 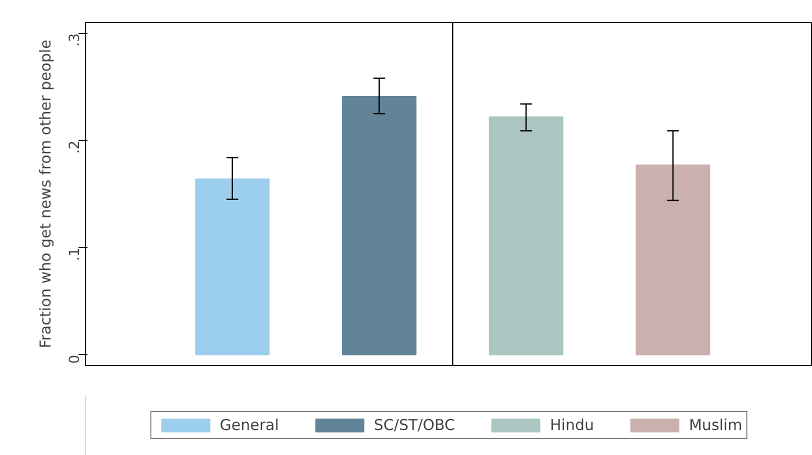 What do you see at coordinates (75, 254) in the screenshot?
I see `y-tick-label: .1` at bounding box center [75, 254].